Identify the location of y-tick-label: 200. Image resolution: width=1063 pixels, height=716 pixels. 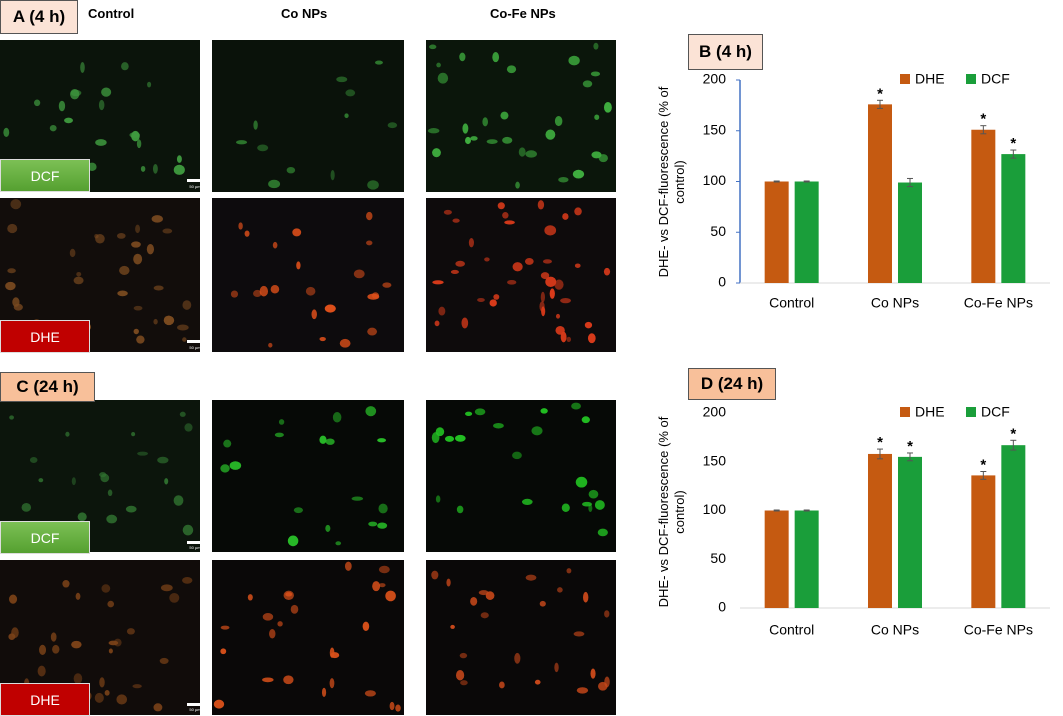
(715, 79).